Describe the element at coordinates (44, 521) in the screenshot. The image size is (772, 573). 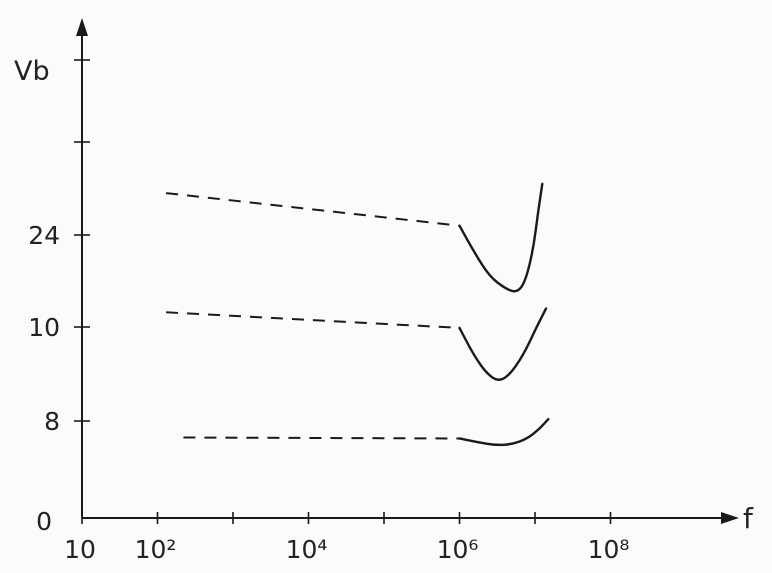
I see `y-tick-label: 0` at that location.